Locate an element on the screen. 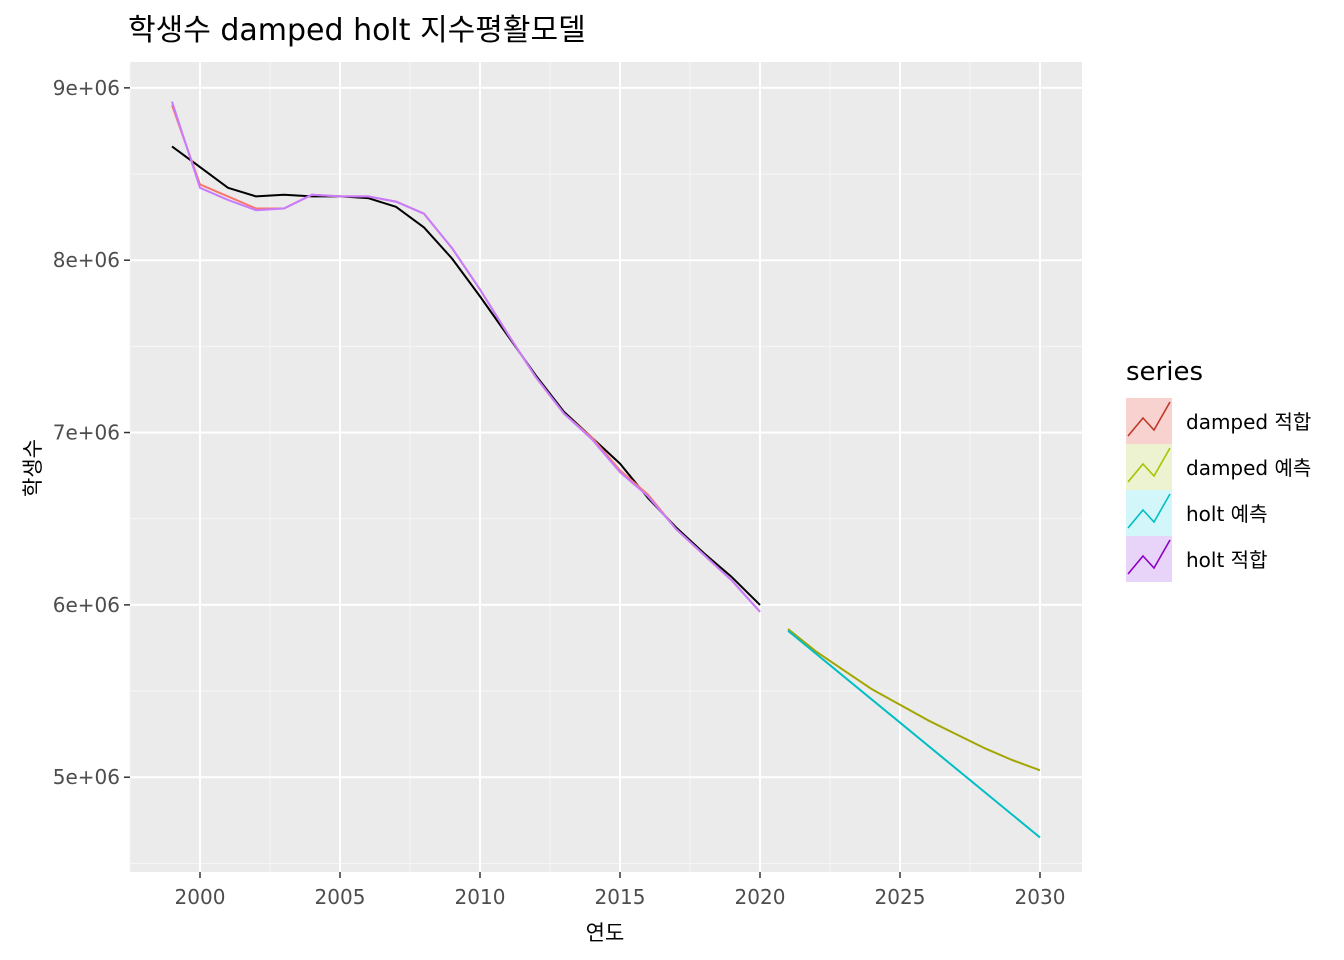 This screenshot has height=960, width=1344. x-tick-label: 2005 is located at coordinates (340, 897).